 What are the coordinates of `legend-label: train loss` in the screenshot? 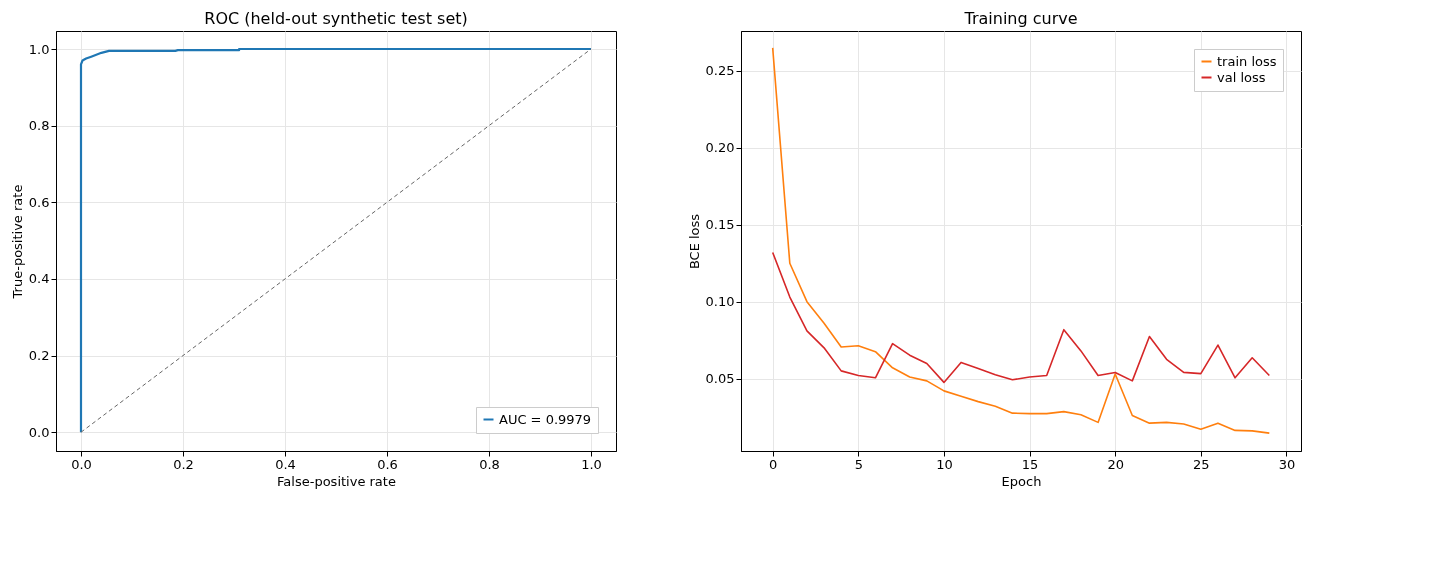 It's located at (1247, 61).